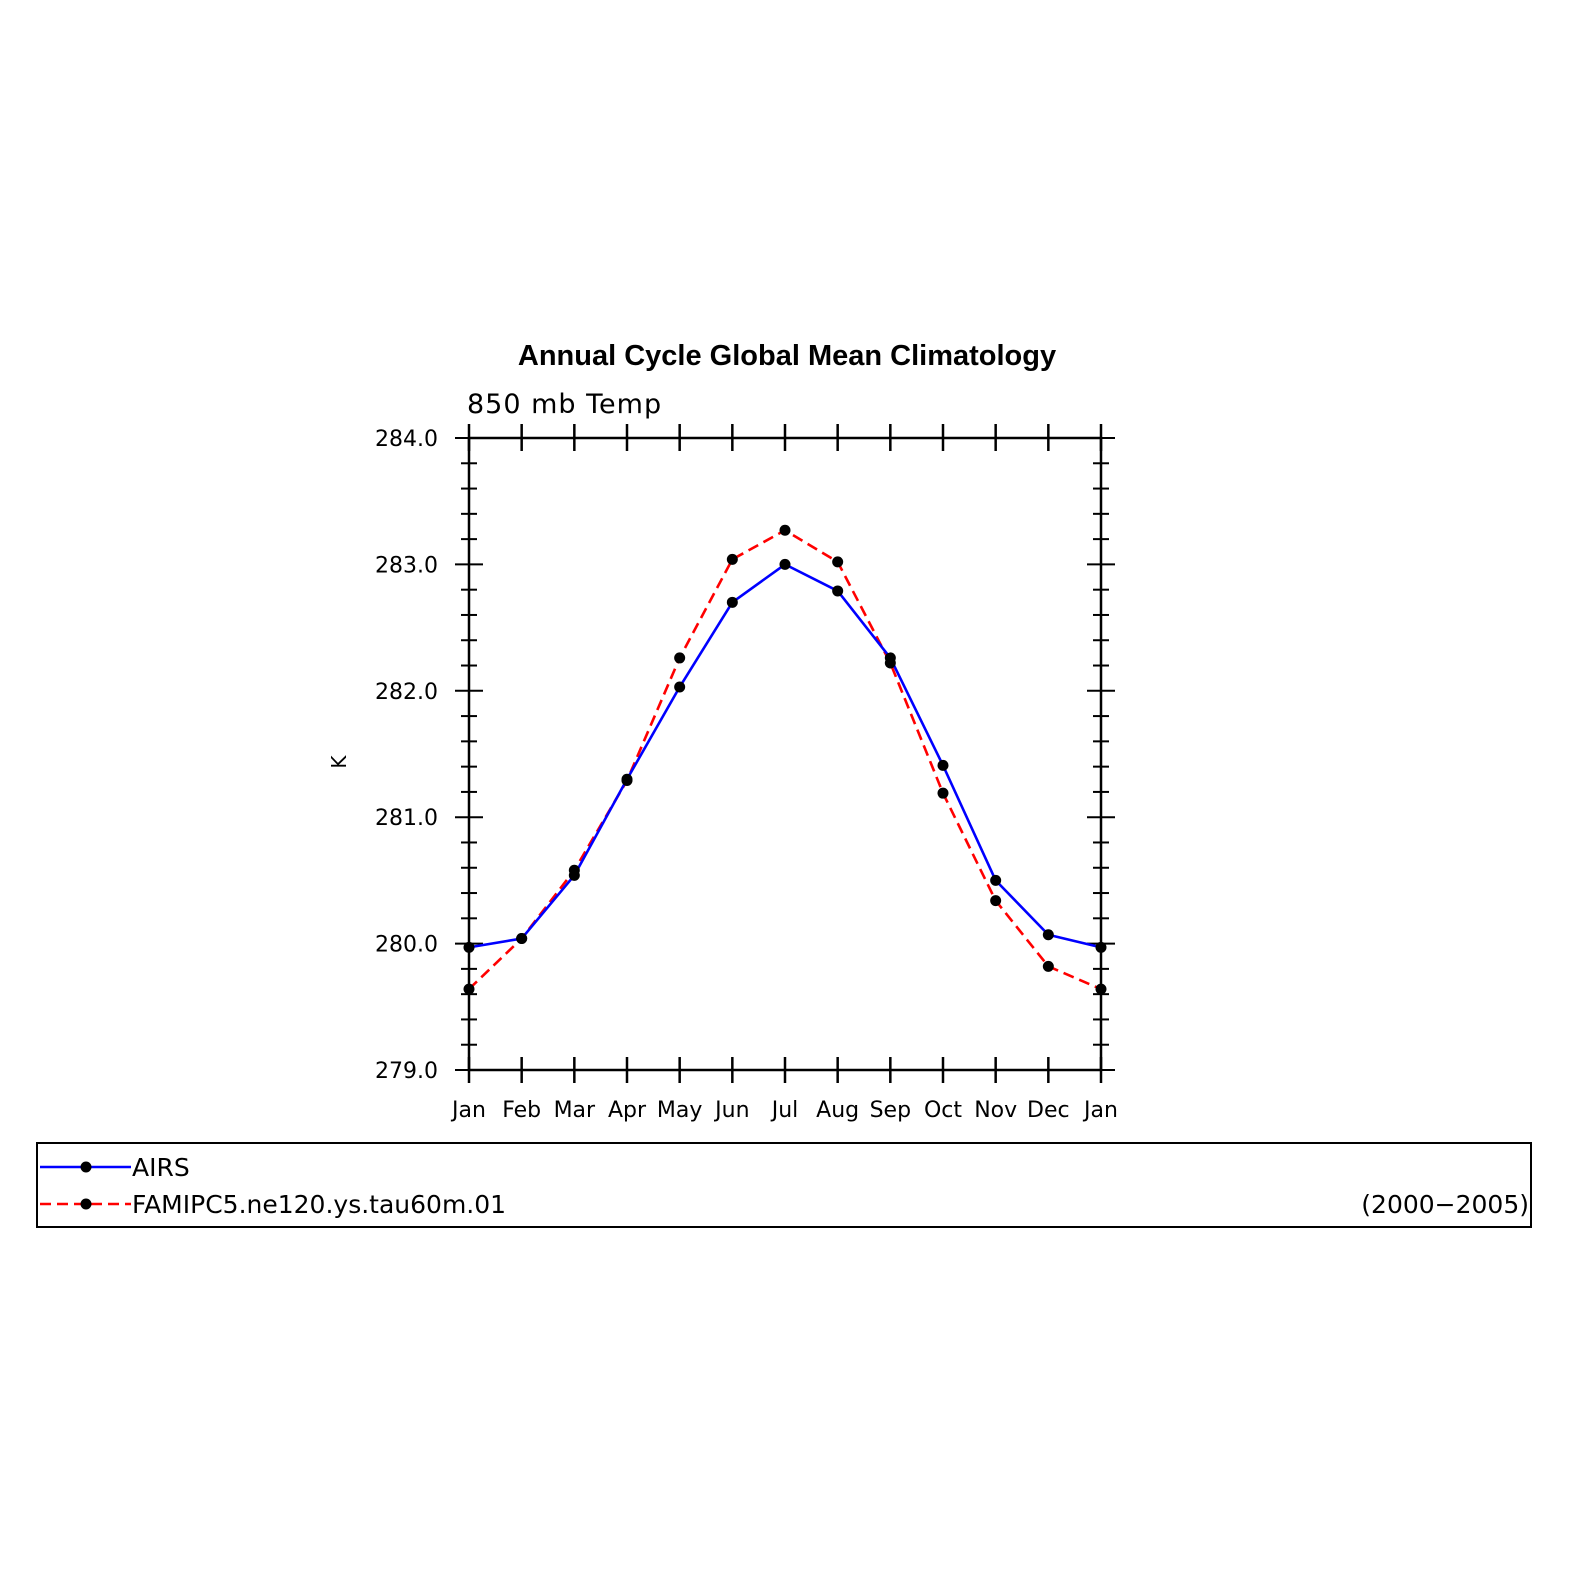 This screenshot has width=1575, height=1575. I want to click on x-tick-label: Feb, so click(521, 1110).